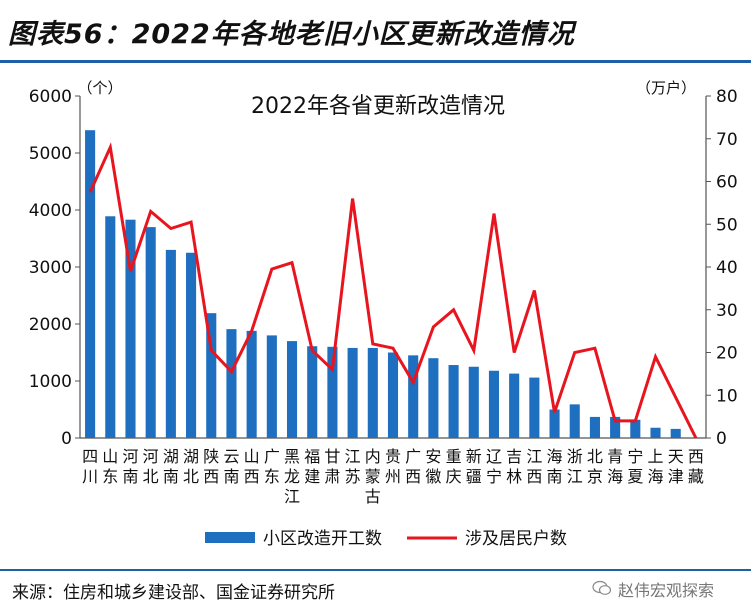  Describe the element at coordinates (727, 396) in the screenshot. I see `right-tick-label: 10` at that location.